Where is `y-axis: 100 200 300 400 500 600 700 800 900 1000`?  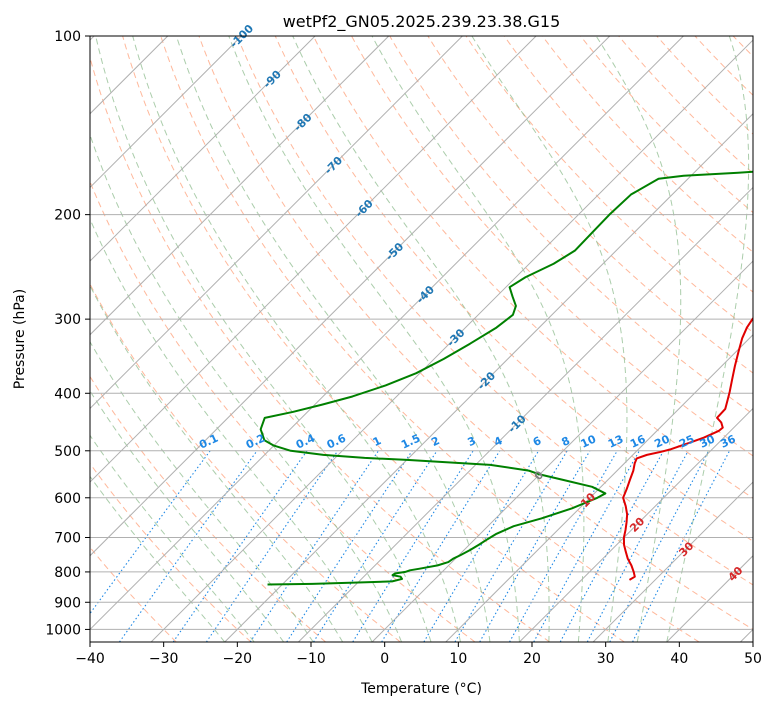
y-axis: 100 200 300 400 500 600 700 800 900 1000 is located at coordinates (67, 333).